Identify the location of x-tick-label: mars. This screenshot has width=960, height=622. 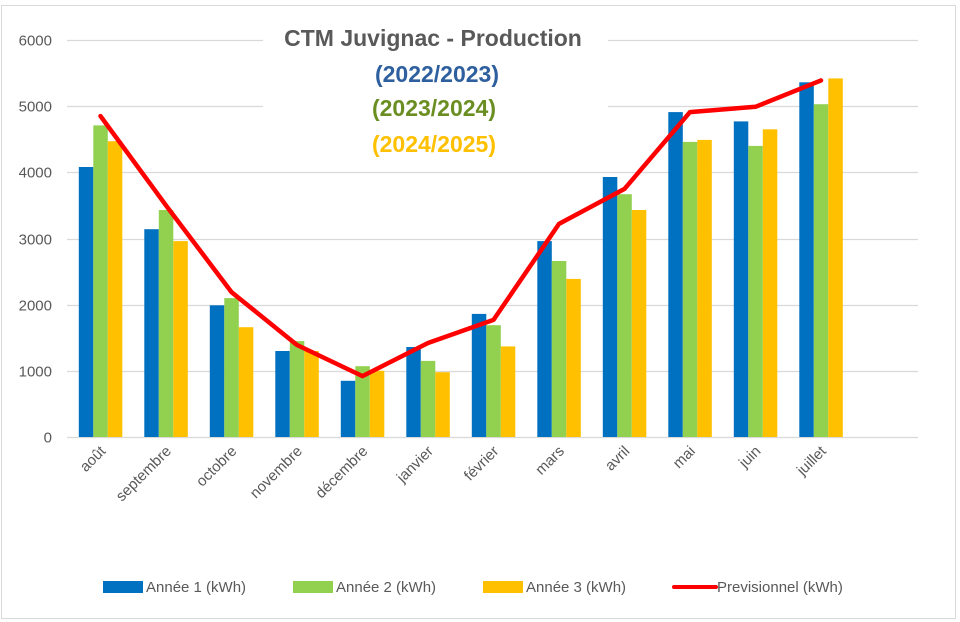
(550, 461).